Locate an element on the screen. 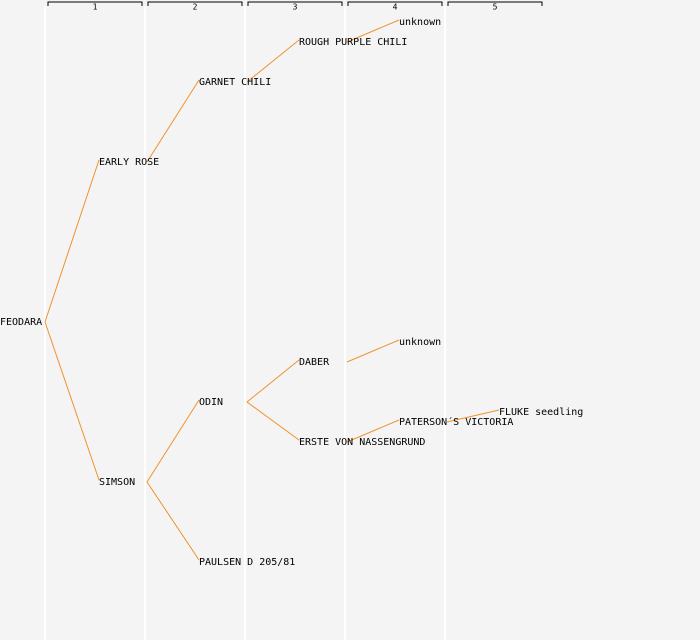 The height and width of the screenshot is (640, 700). cultivar-name: SIMSON is located at coordinates (117, 482).